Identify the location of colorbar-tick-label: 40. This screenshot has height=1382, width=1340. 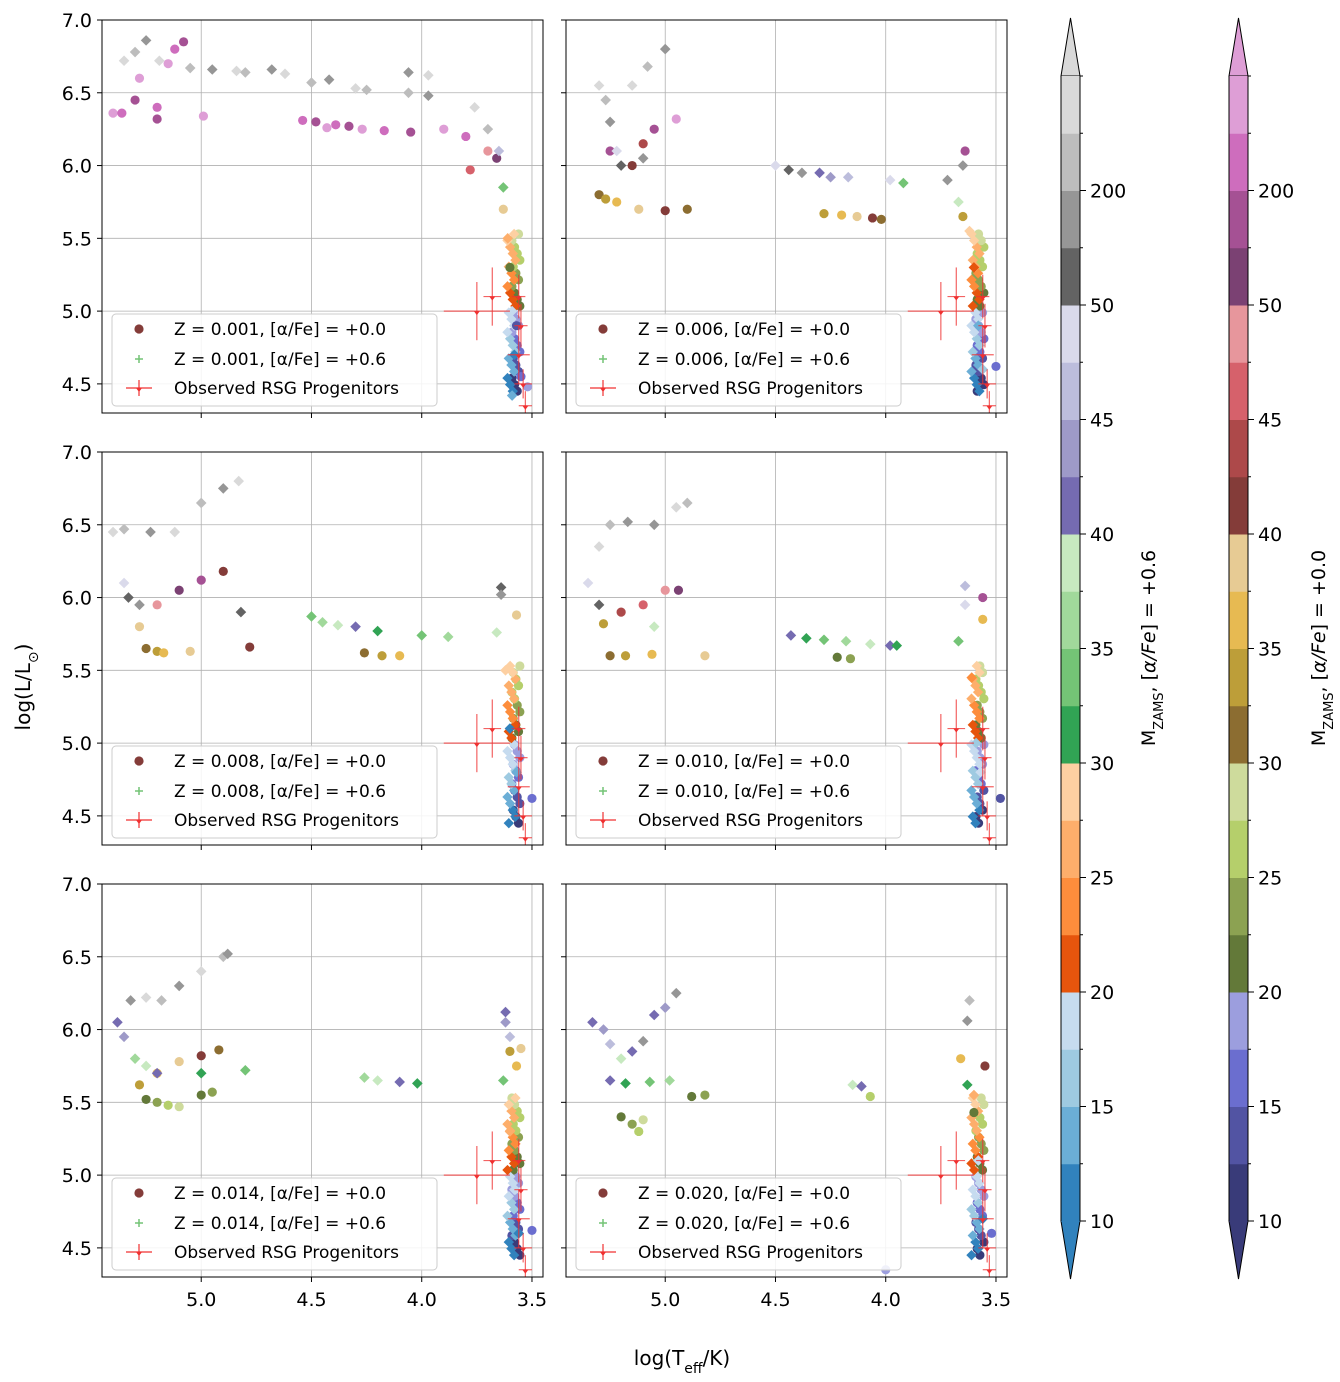
(1102, 535).